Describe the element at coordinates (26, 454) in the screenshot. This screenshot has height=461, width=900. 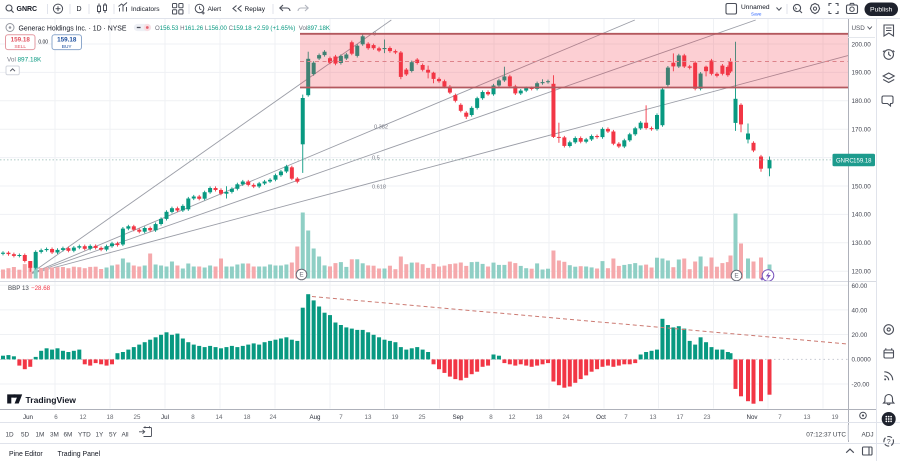
I see `svg-text: Pine Editor` at that location.